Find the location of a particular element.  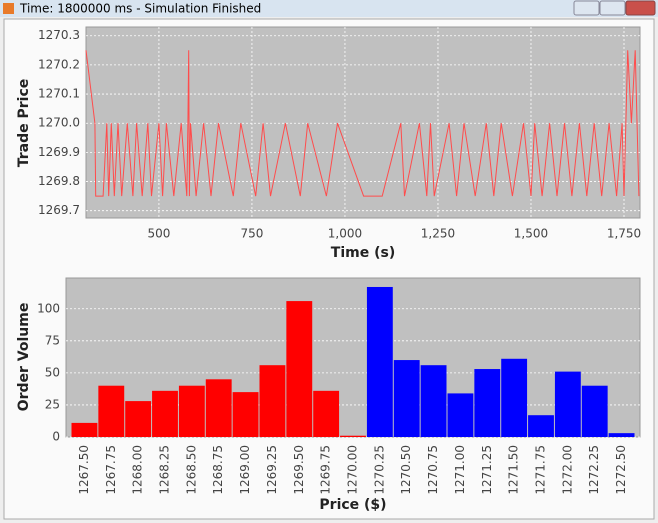

y-axis-title: Order Volume is located at coordinates (24, 357).